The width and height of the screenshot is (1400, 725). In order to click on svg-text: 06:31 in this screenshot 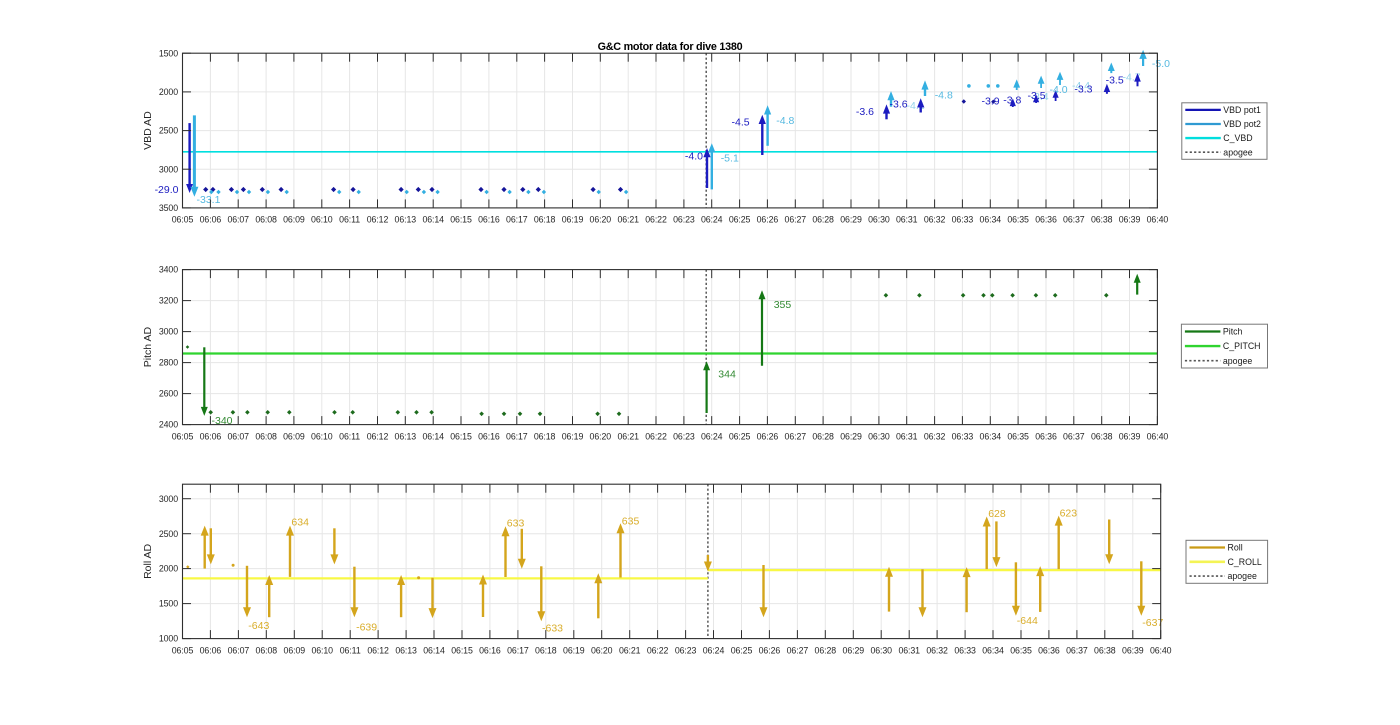, I will do `click(907, 436)`.